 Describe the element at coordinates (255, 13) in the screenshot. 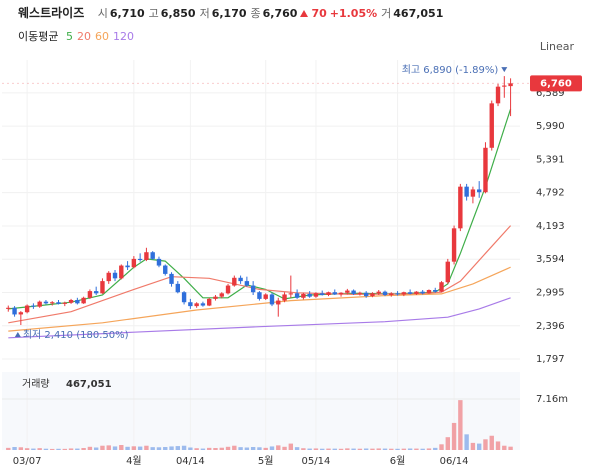

I see `quote-label: 종` at that location.